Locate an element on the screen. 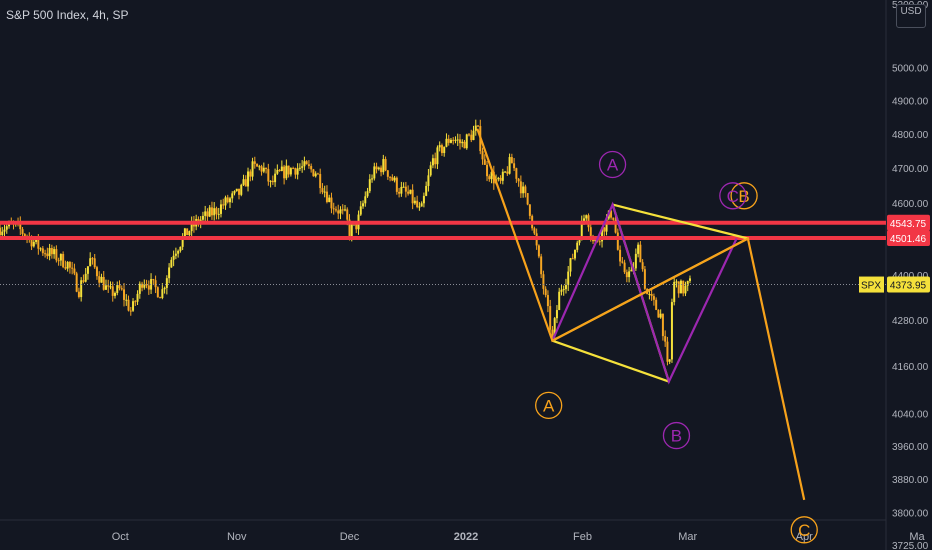 This screenshot has height=550, width=932. purple-wave-drawing is located at coordinates (644, 293).